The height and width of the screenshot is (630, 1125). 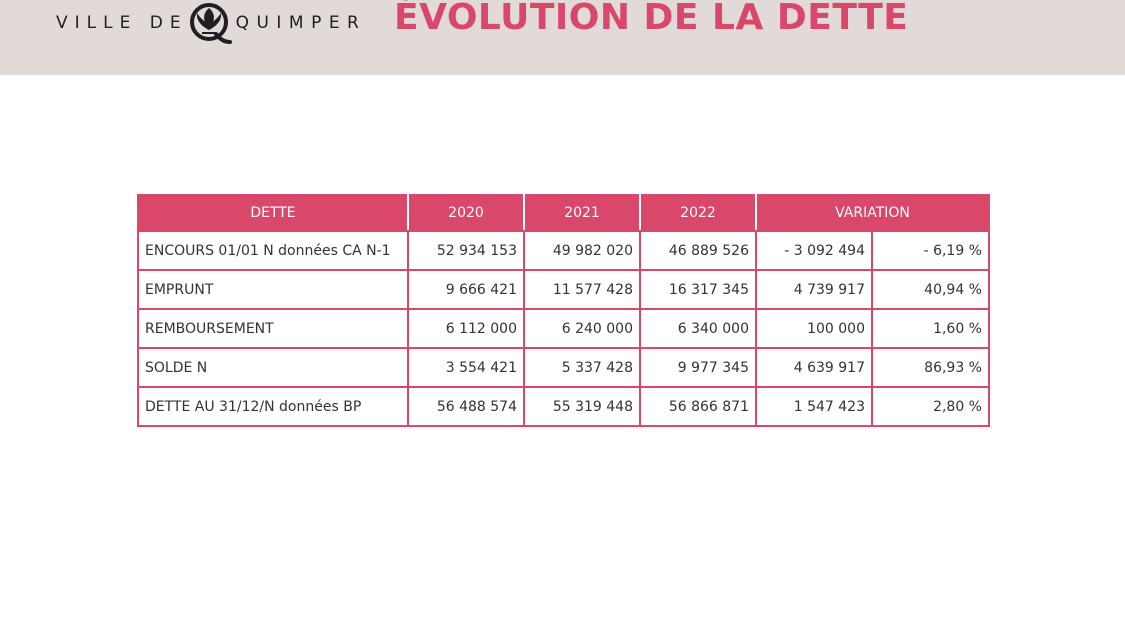 What do you see at coordinates (466, 367) in the screenshot?
I see `cell-2020: 3 554 421` at bounding box center [466, 367].